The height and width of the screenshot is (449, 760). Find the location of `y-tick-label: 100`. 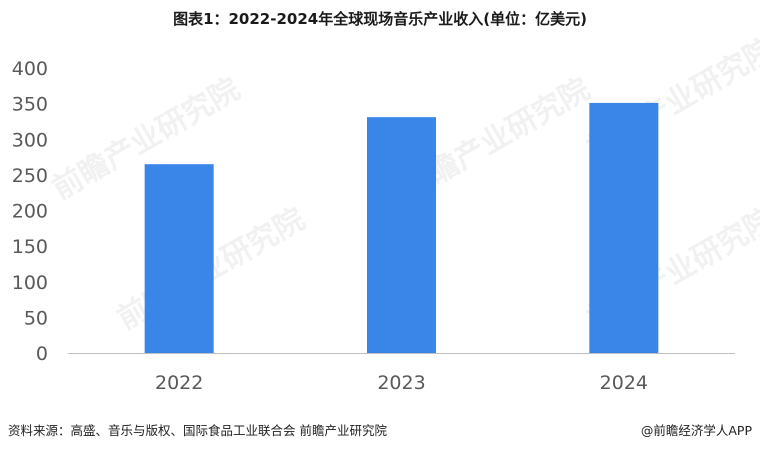

y-tick-label: 100 is located at coordinates (30, 283).